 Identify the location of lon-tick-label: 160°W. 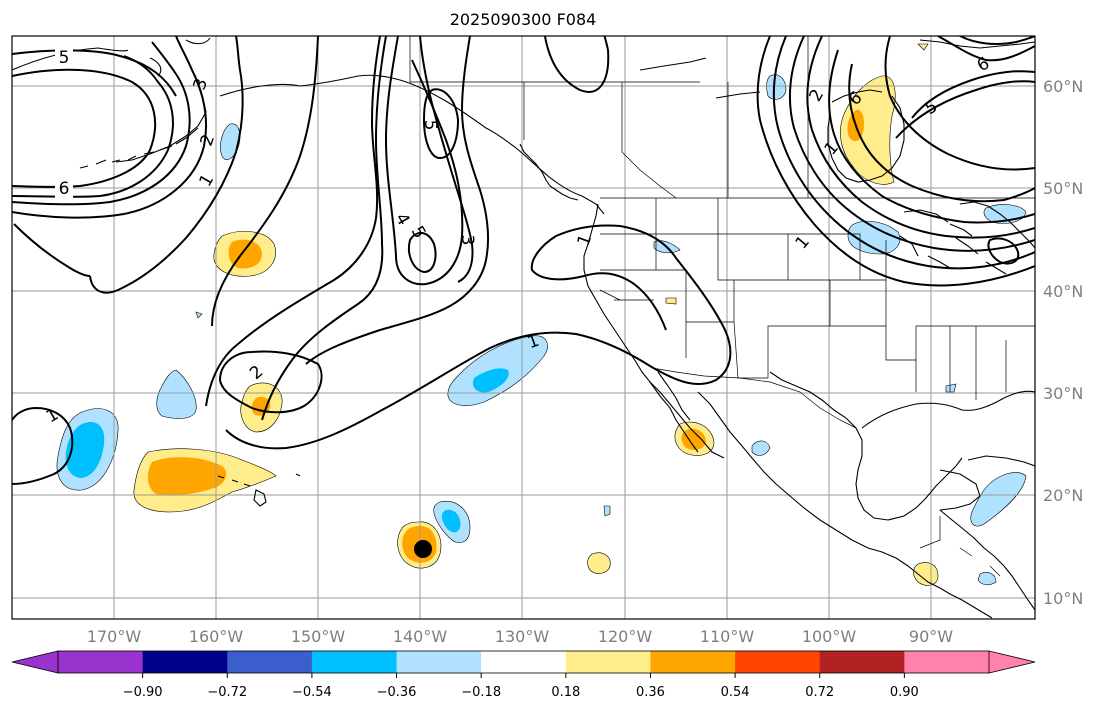
(216, 636).